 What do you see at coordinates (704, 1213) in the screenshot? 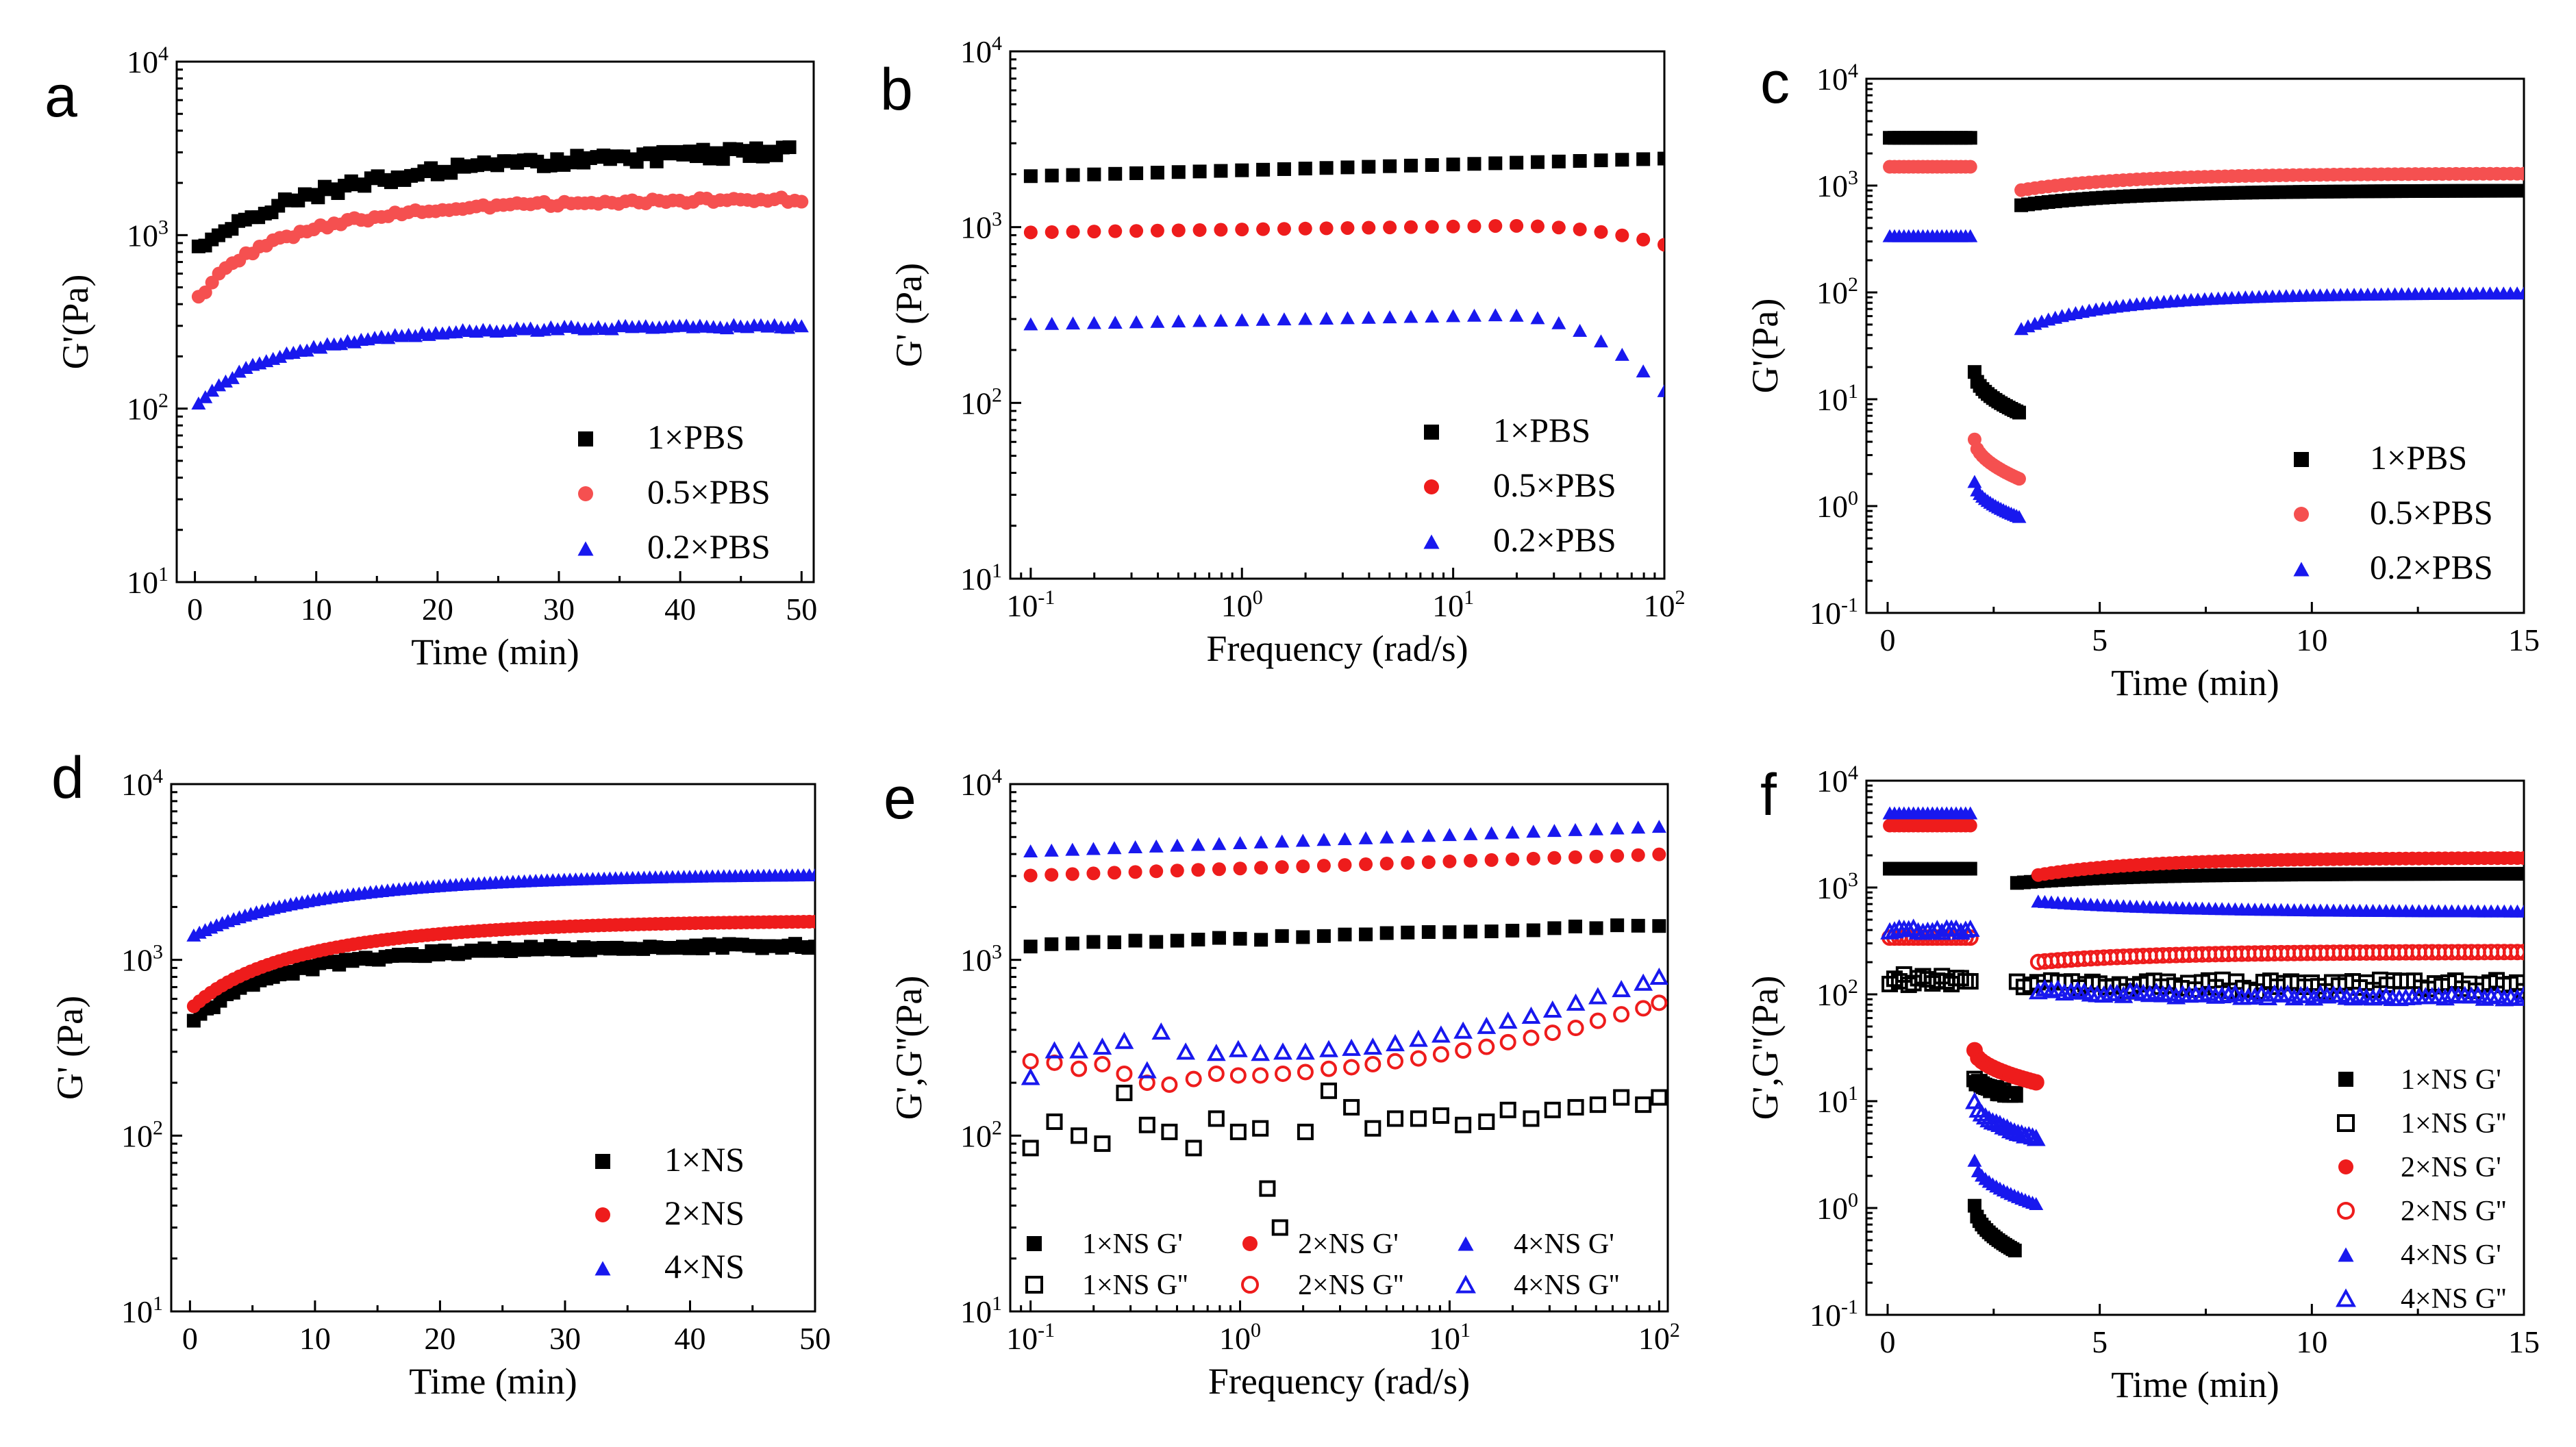
I see `legend-label: 2×NS` at bounding box center [704, 1213].